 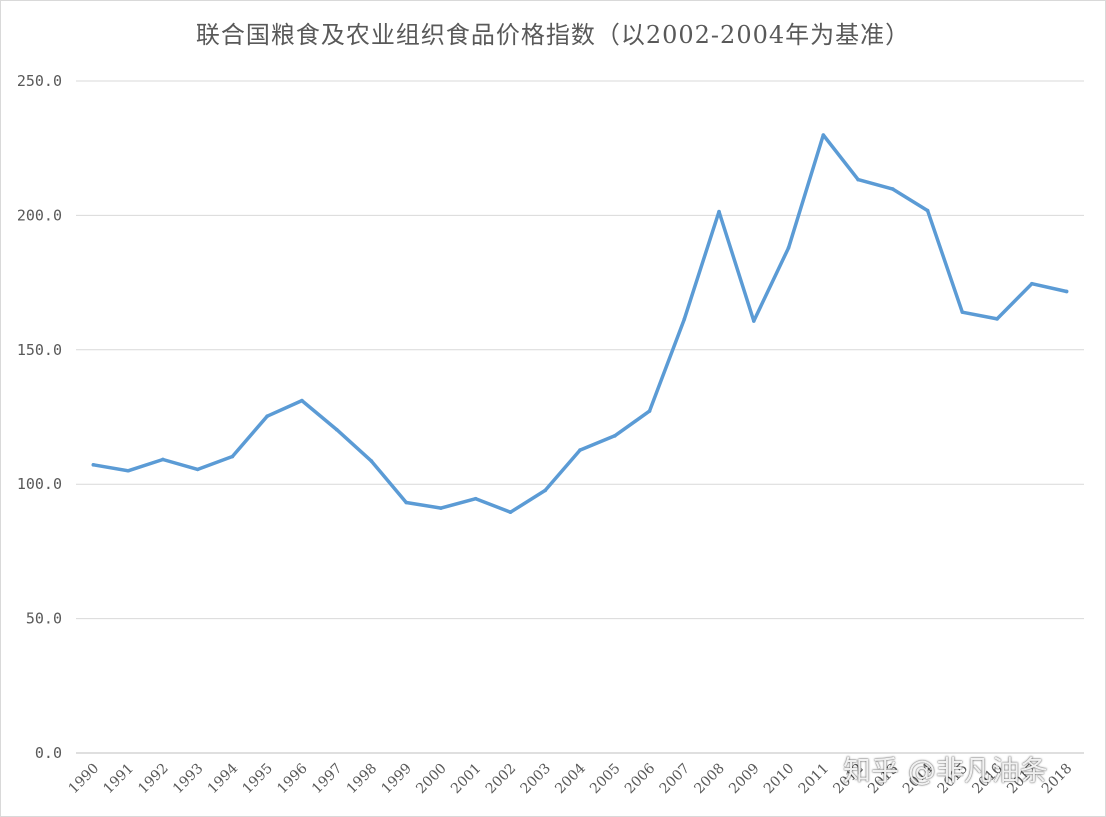 I want to click on x-tick-label: 2010, so click(x=779, y=779).